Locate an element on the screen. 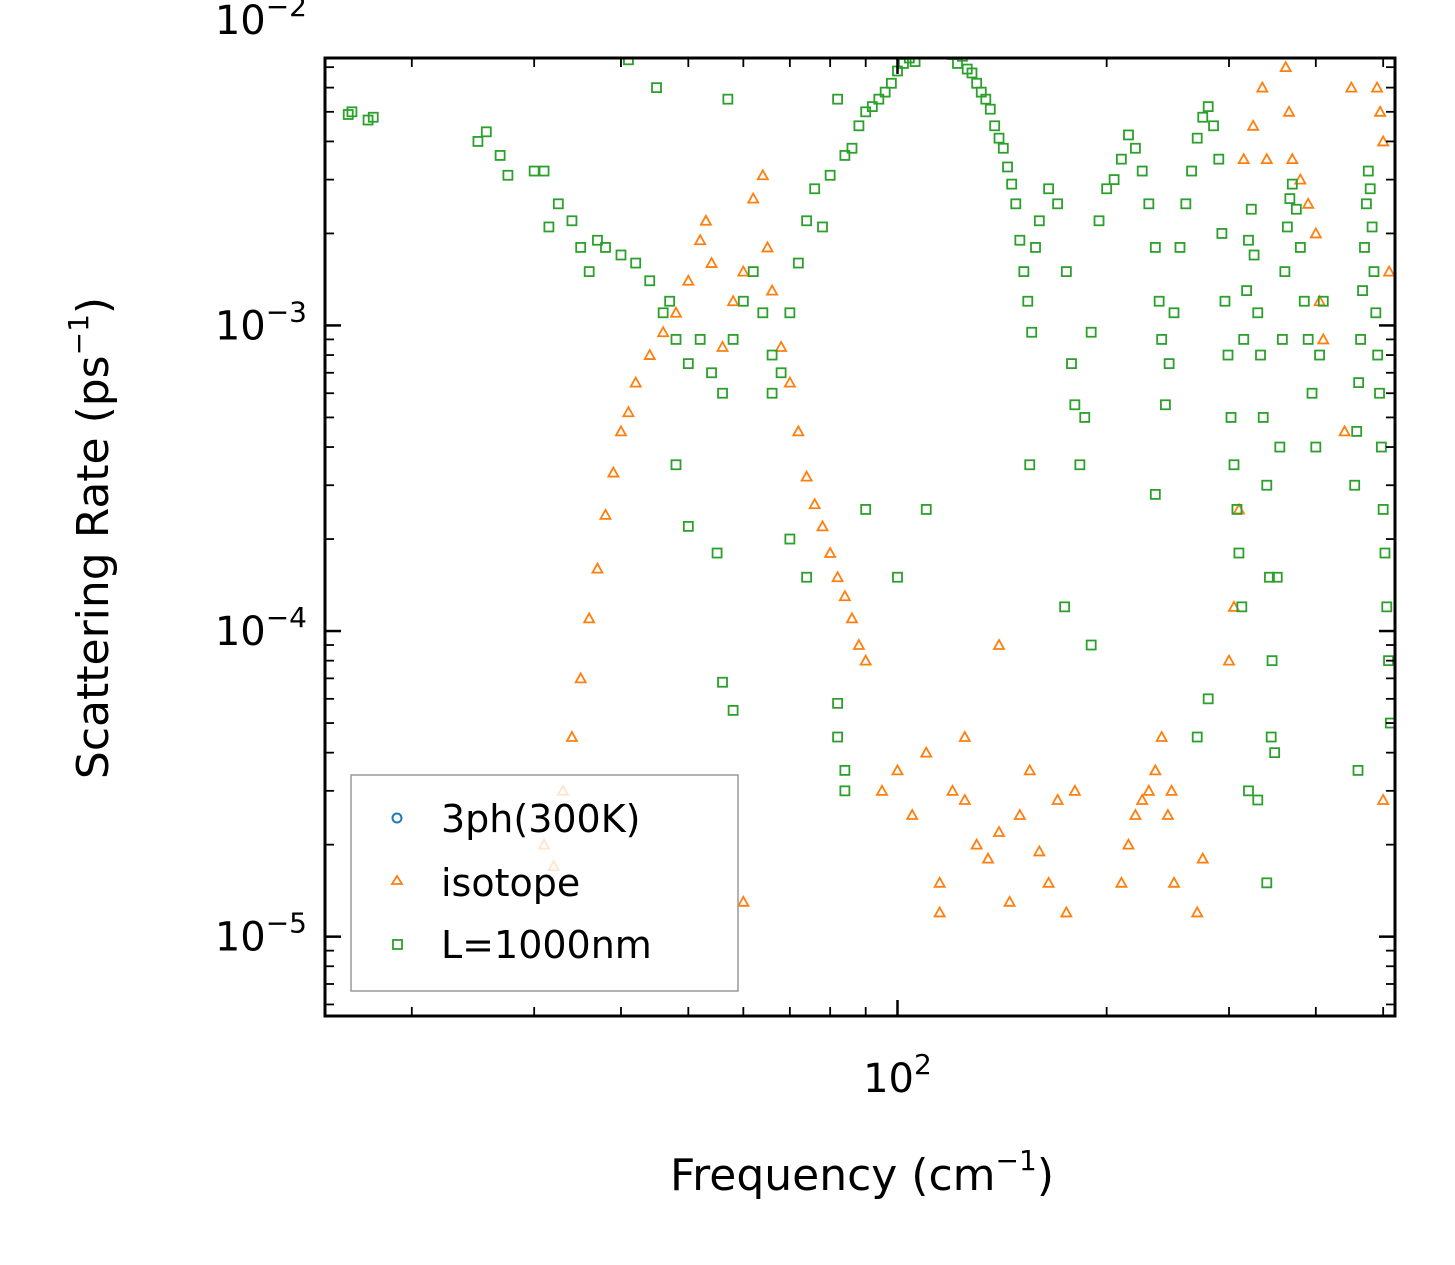 The height and width of the screenshot is (1265, 1455). y-axis-label-close: ) is located at coordinates (93, 305).